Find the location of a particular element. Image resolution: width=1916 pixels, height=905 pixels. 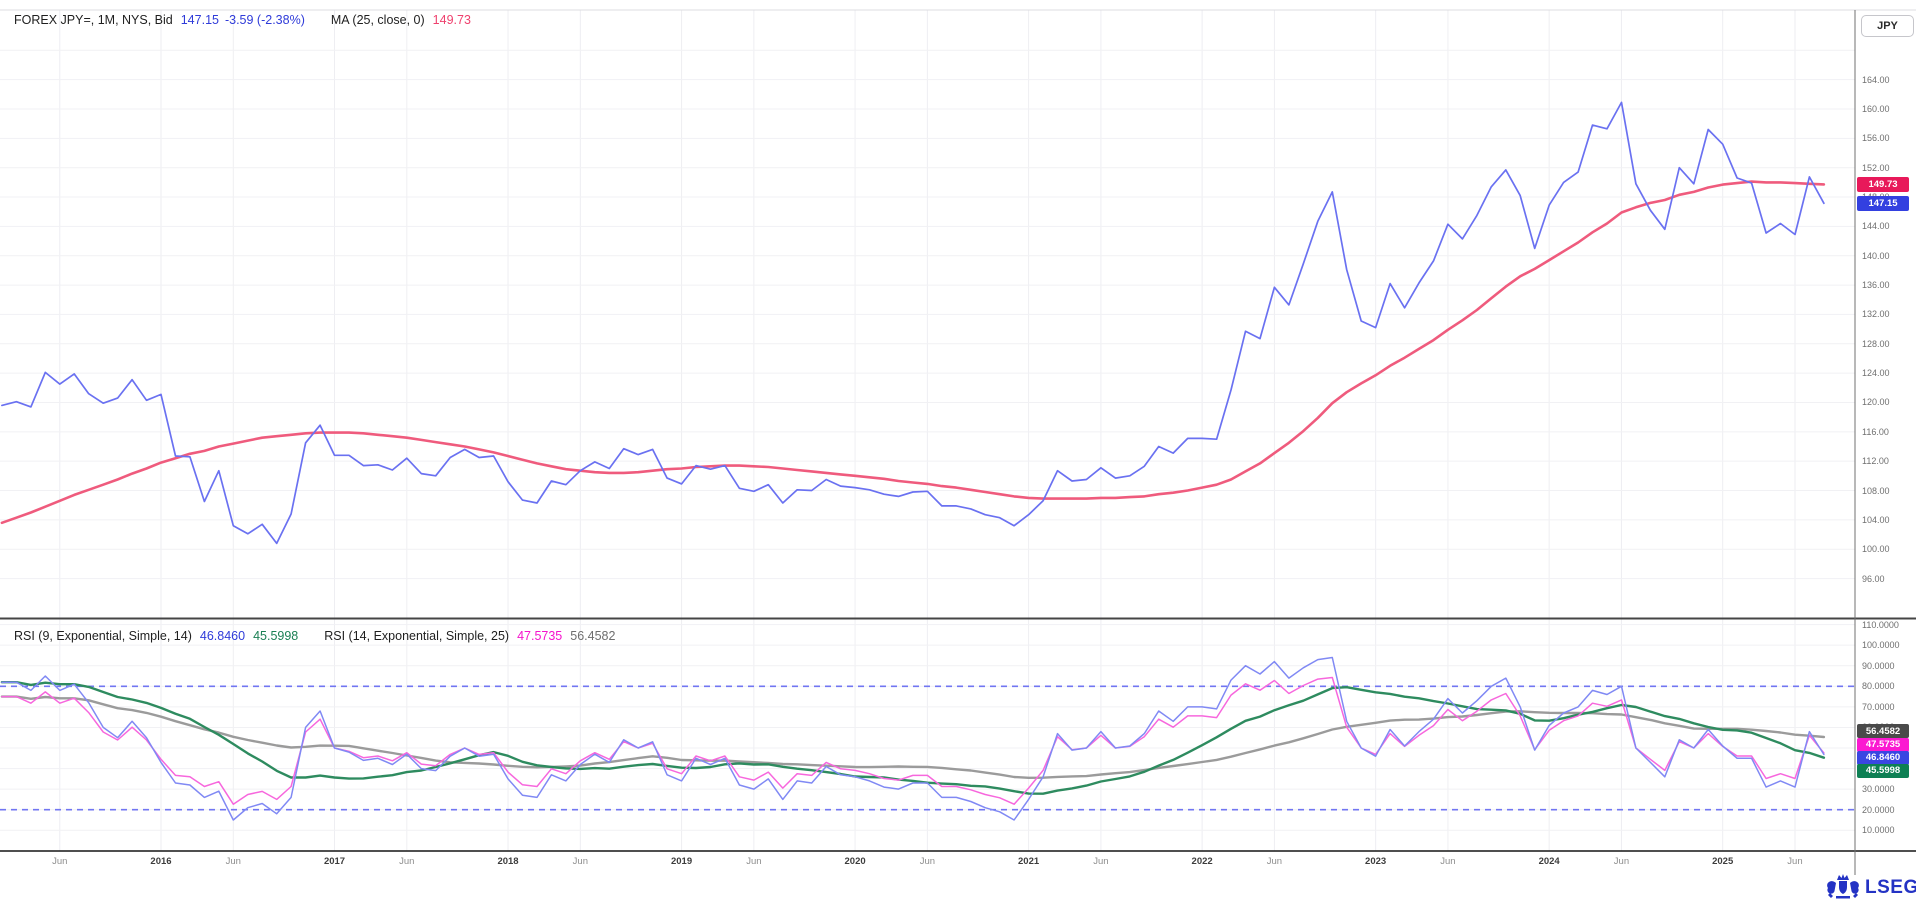

time-axis-label-2024: 2024 is located at coordinates (1549, 861).